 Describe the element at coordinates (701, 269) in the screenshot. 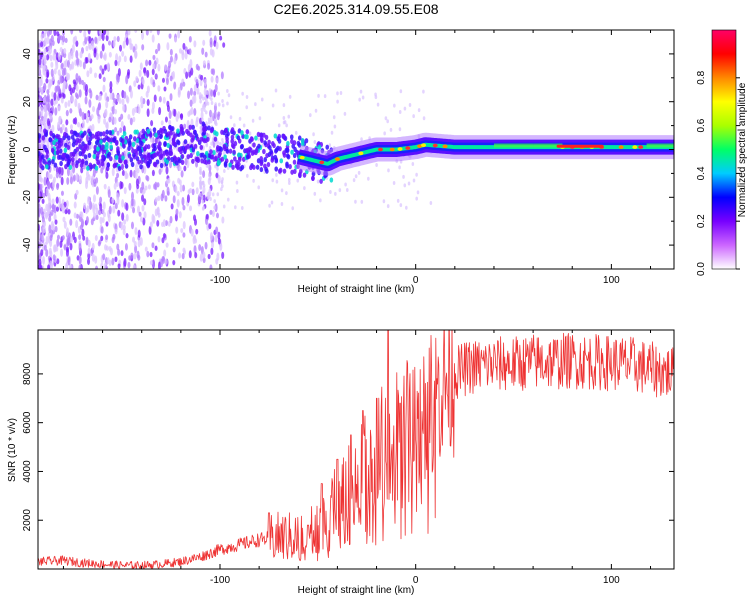

I see `colorbar-tick-label: 0.0` at that location.